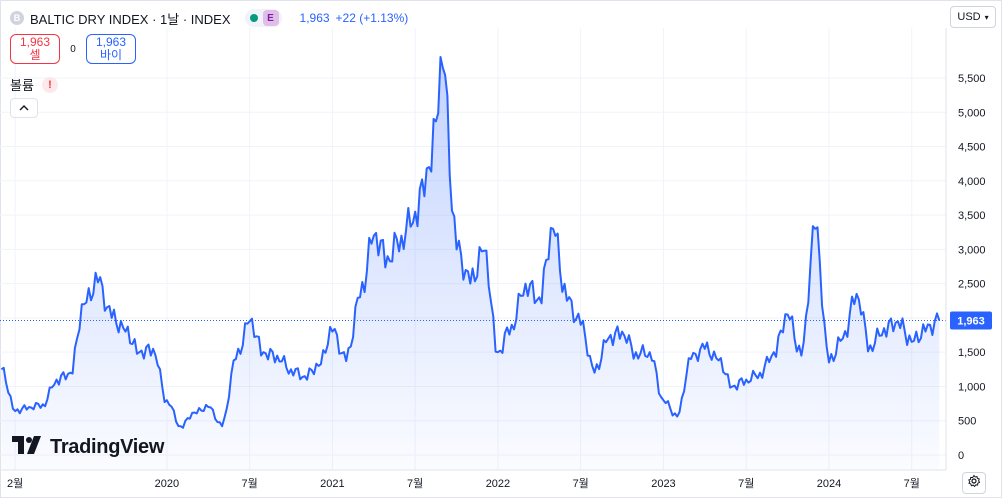  Describe the element at coordinates (961, 456) in the screenshot. I see `y-tick-label: 0` at that location.